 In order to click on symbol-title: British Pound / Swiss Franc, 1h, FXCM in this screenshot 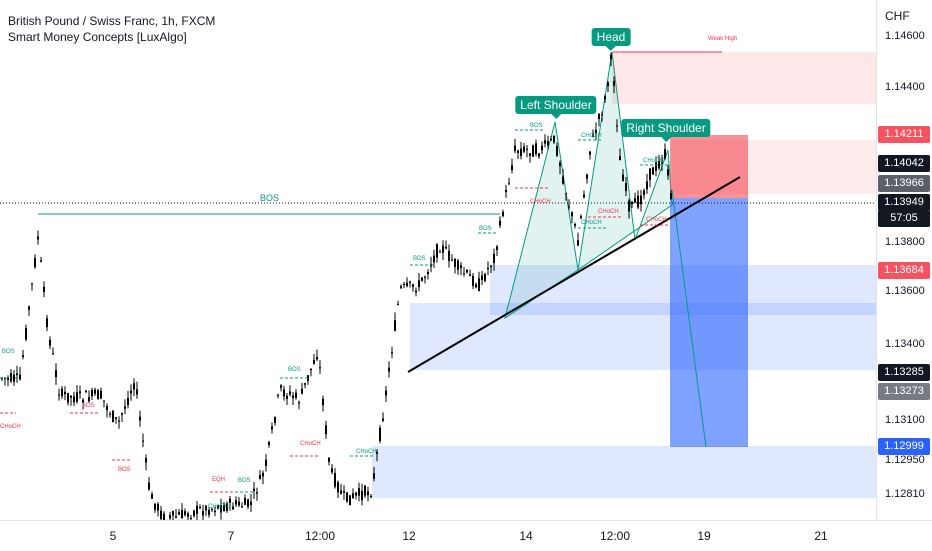, I will do `click(112, 21)`.